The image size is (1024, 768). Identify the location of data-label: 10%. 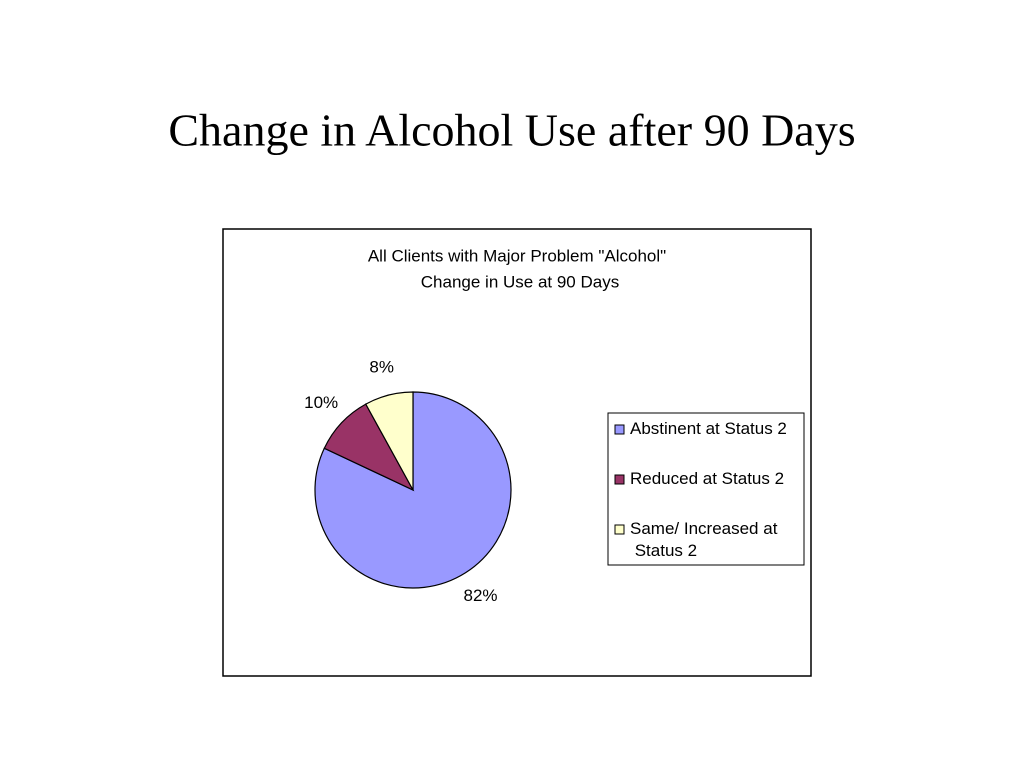
(321, 402).